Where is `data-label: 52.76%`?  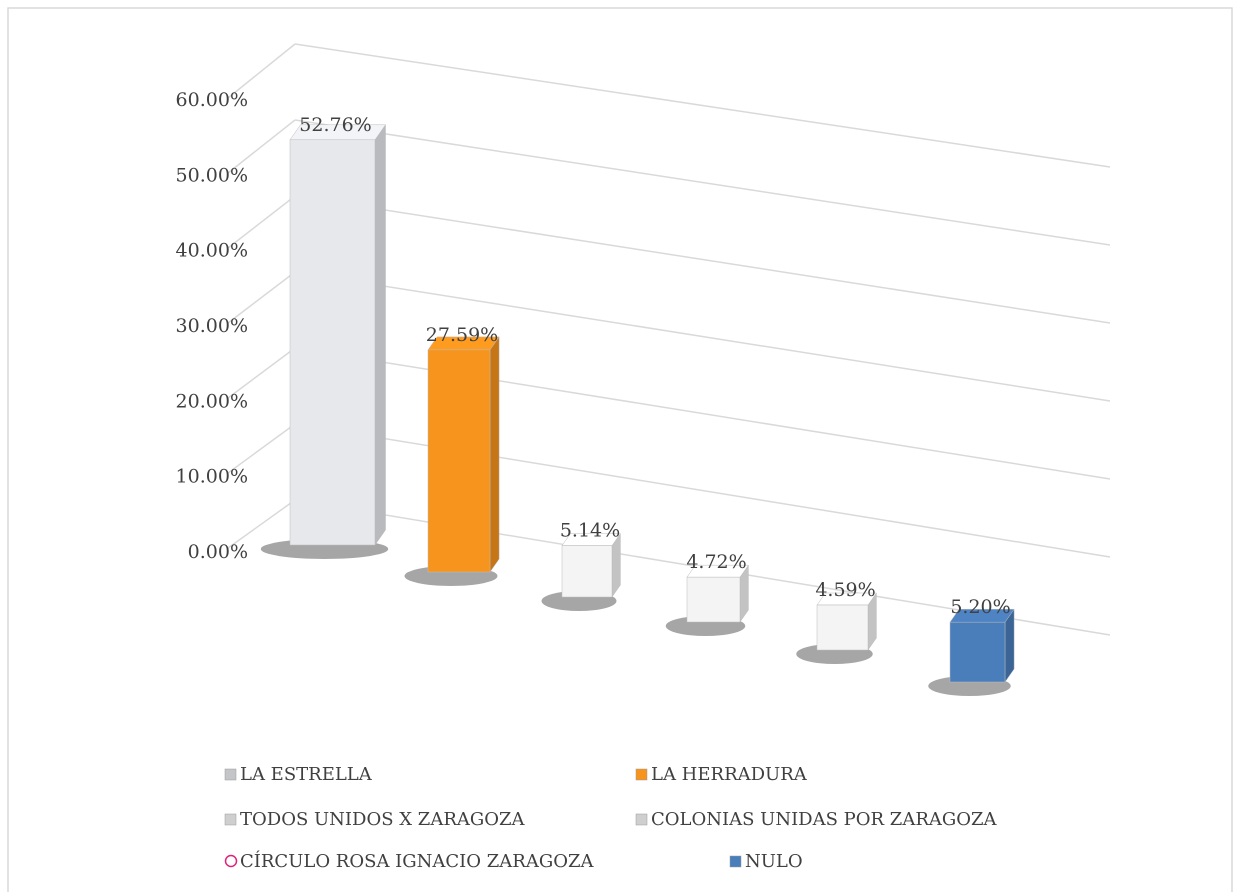
data-label: 52.76% is located at coordinates (335, 125).